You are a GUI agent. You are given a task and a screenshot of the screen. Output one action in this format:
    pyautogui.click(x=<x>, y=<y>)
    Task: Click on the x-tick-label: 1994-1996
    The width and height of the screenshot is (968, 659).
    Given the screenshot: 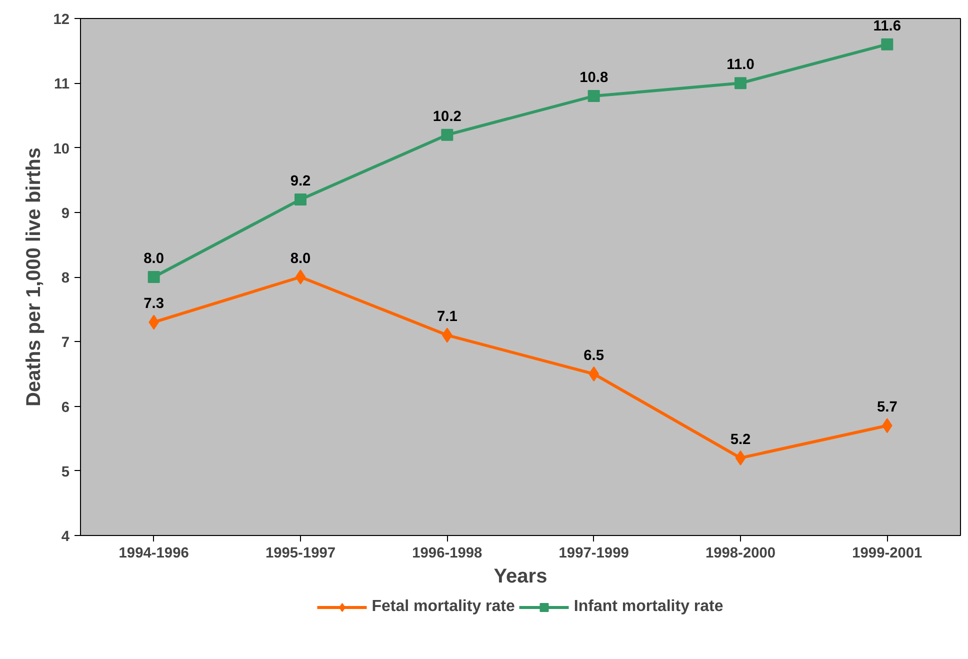 What is the action you would take?
    pyautogui.click(x=153, y=554)
    